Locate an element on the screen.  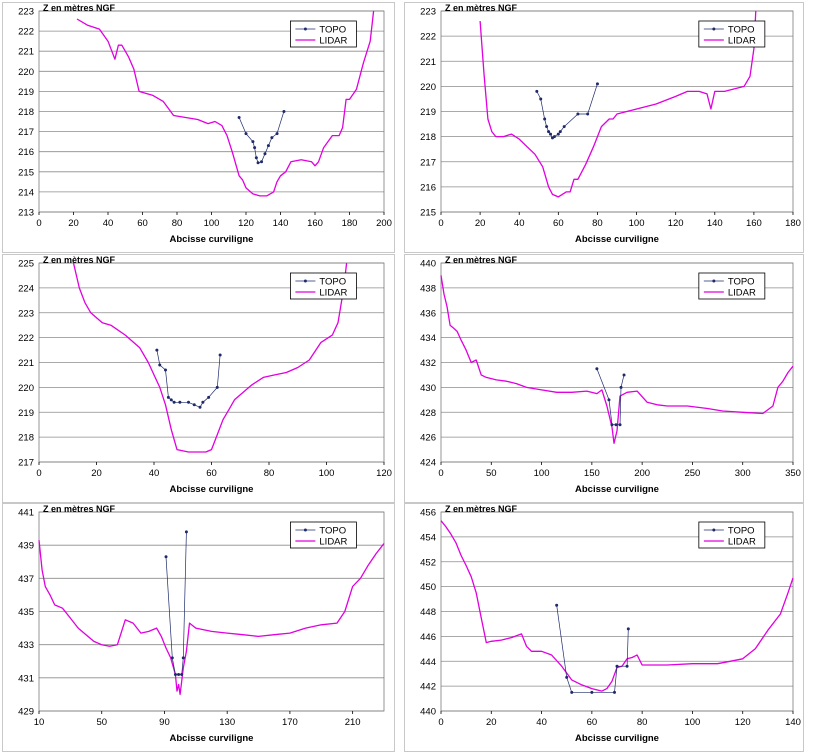
y-tick-label: 216 is located at coordinates (26, 152).